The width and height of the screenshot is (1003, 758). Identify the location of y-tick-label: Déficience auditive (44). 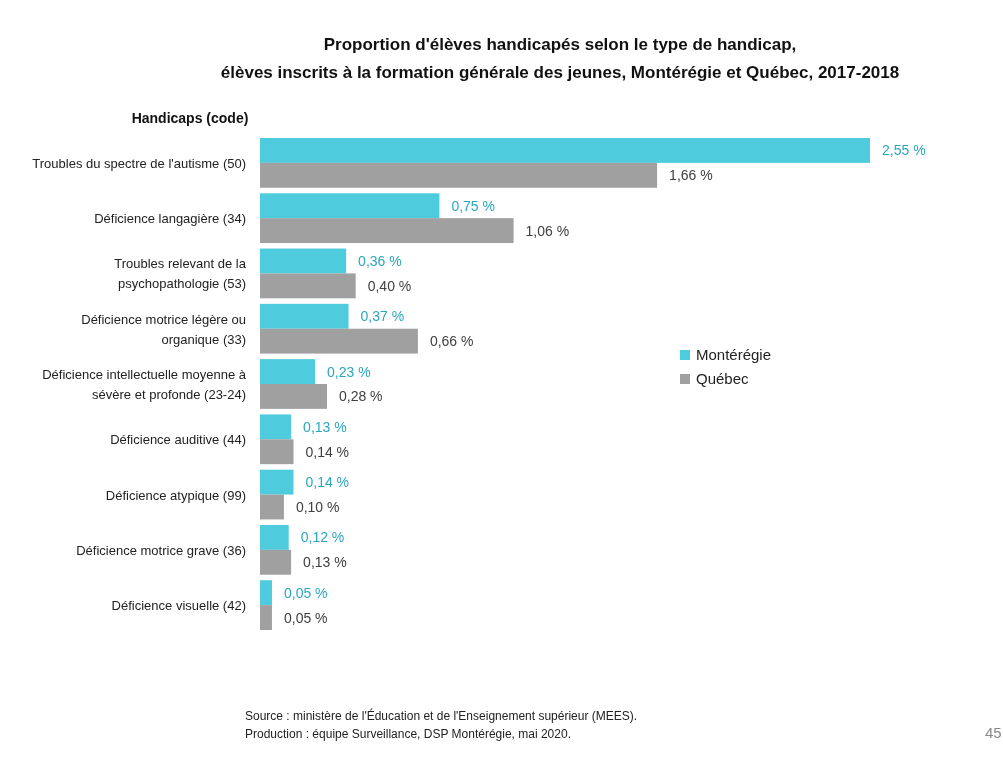
(178, 440).